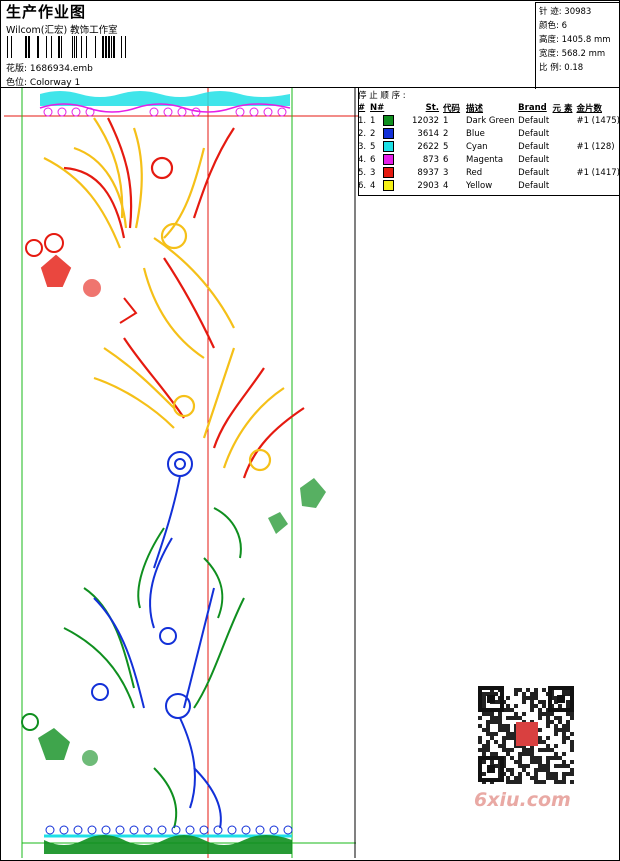  What do you see at coordinates (492, 120) in the screenshot?
I see `cell-desc: Dark Green` at bounding box center [492, 120].